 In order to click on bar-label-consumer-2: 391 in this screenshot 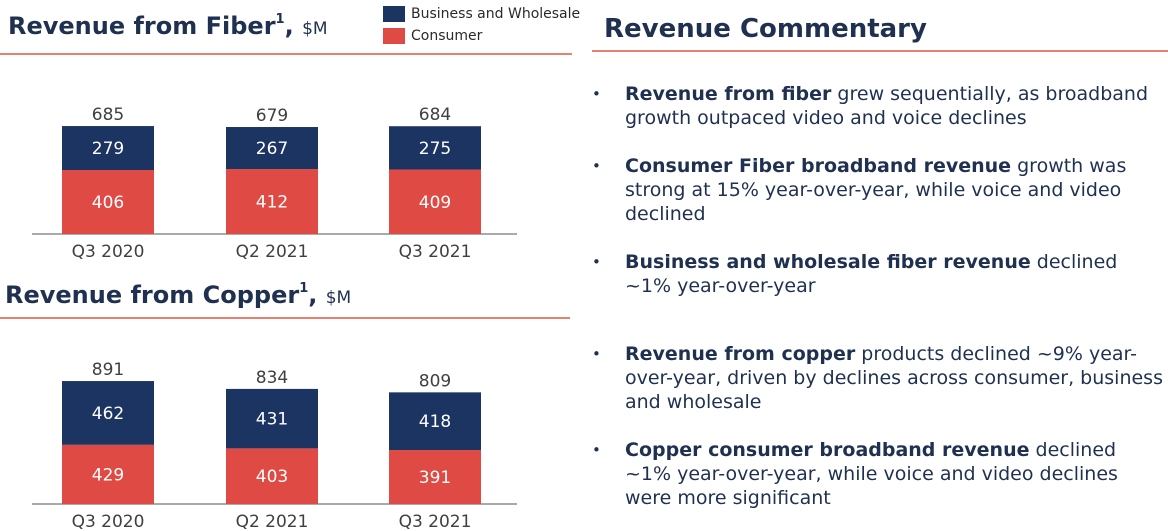, I will do `click(435, 478)`.